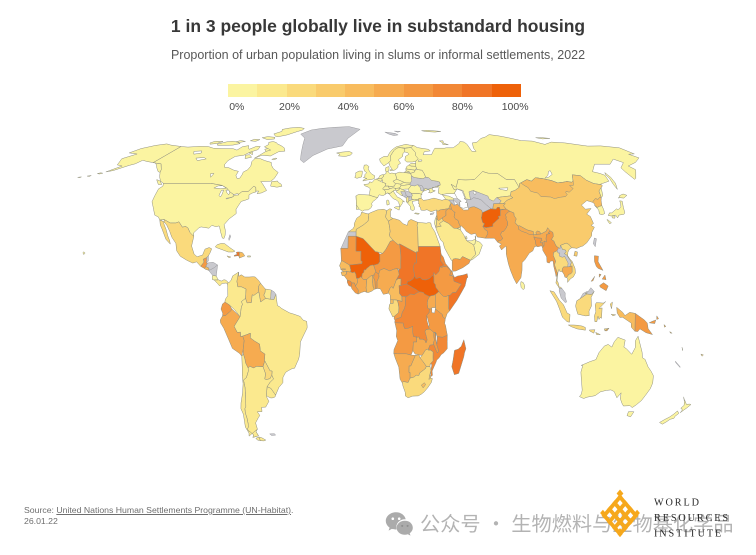 This screenshot has height=555, width=756. Describe the element at coordinates (677, 503) in the screenshot. I see `svg-text: WORLD` at that location.